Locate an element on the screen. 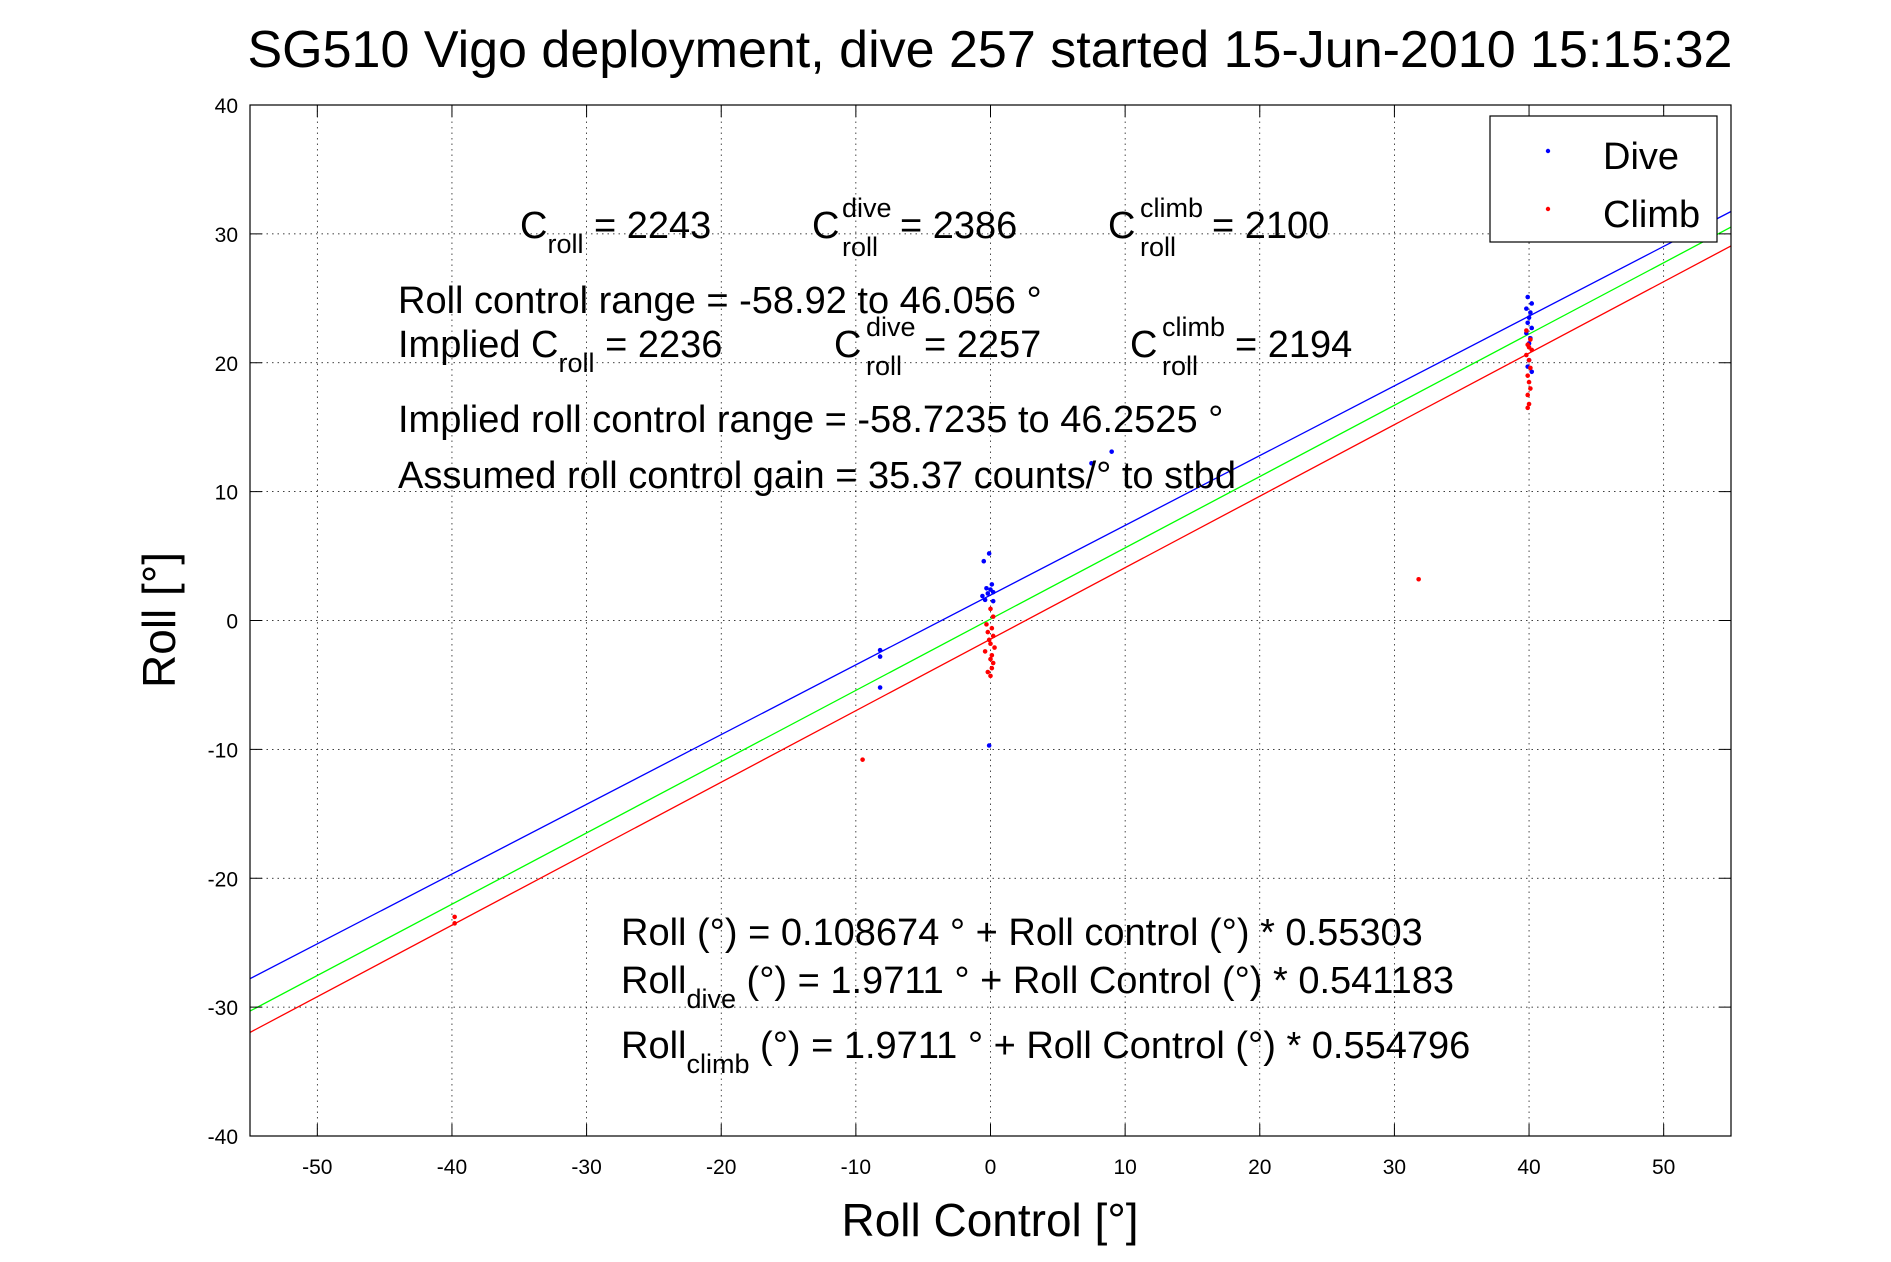 The height and width of the screenshot is (1262, 1891). x-axis-label: Roll Control [°] is located at coordinates (989, 1220).